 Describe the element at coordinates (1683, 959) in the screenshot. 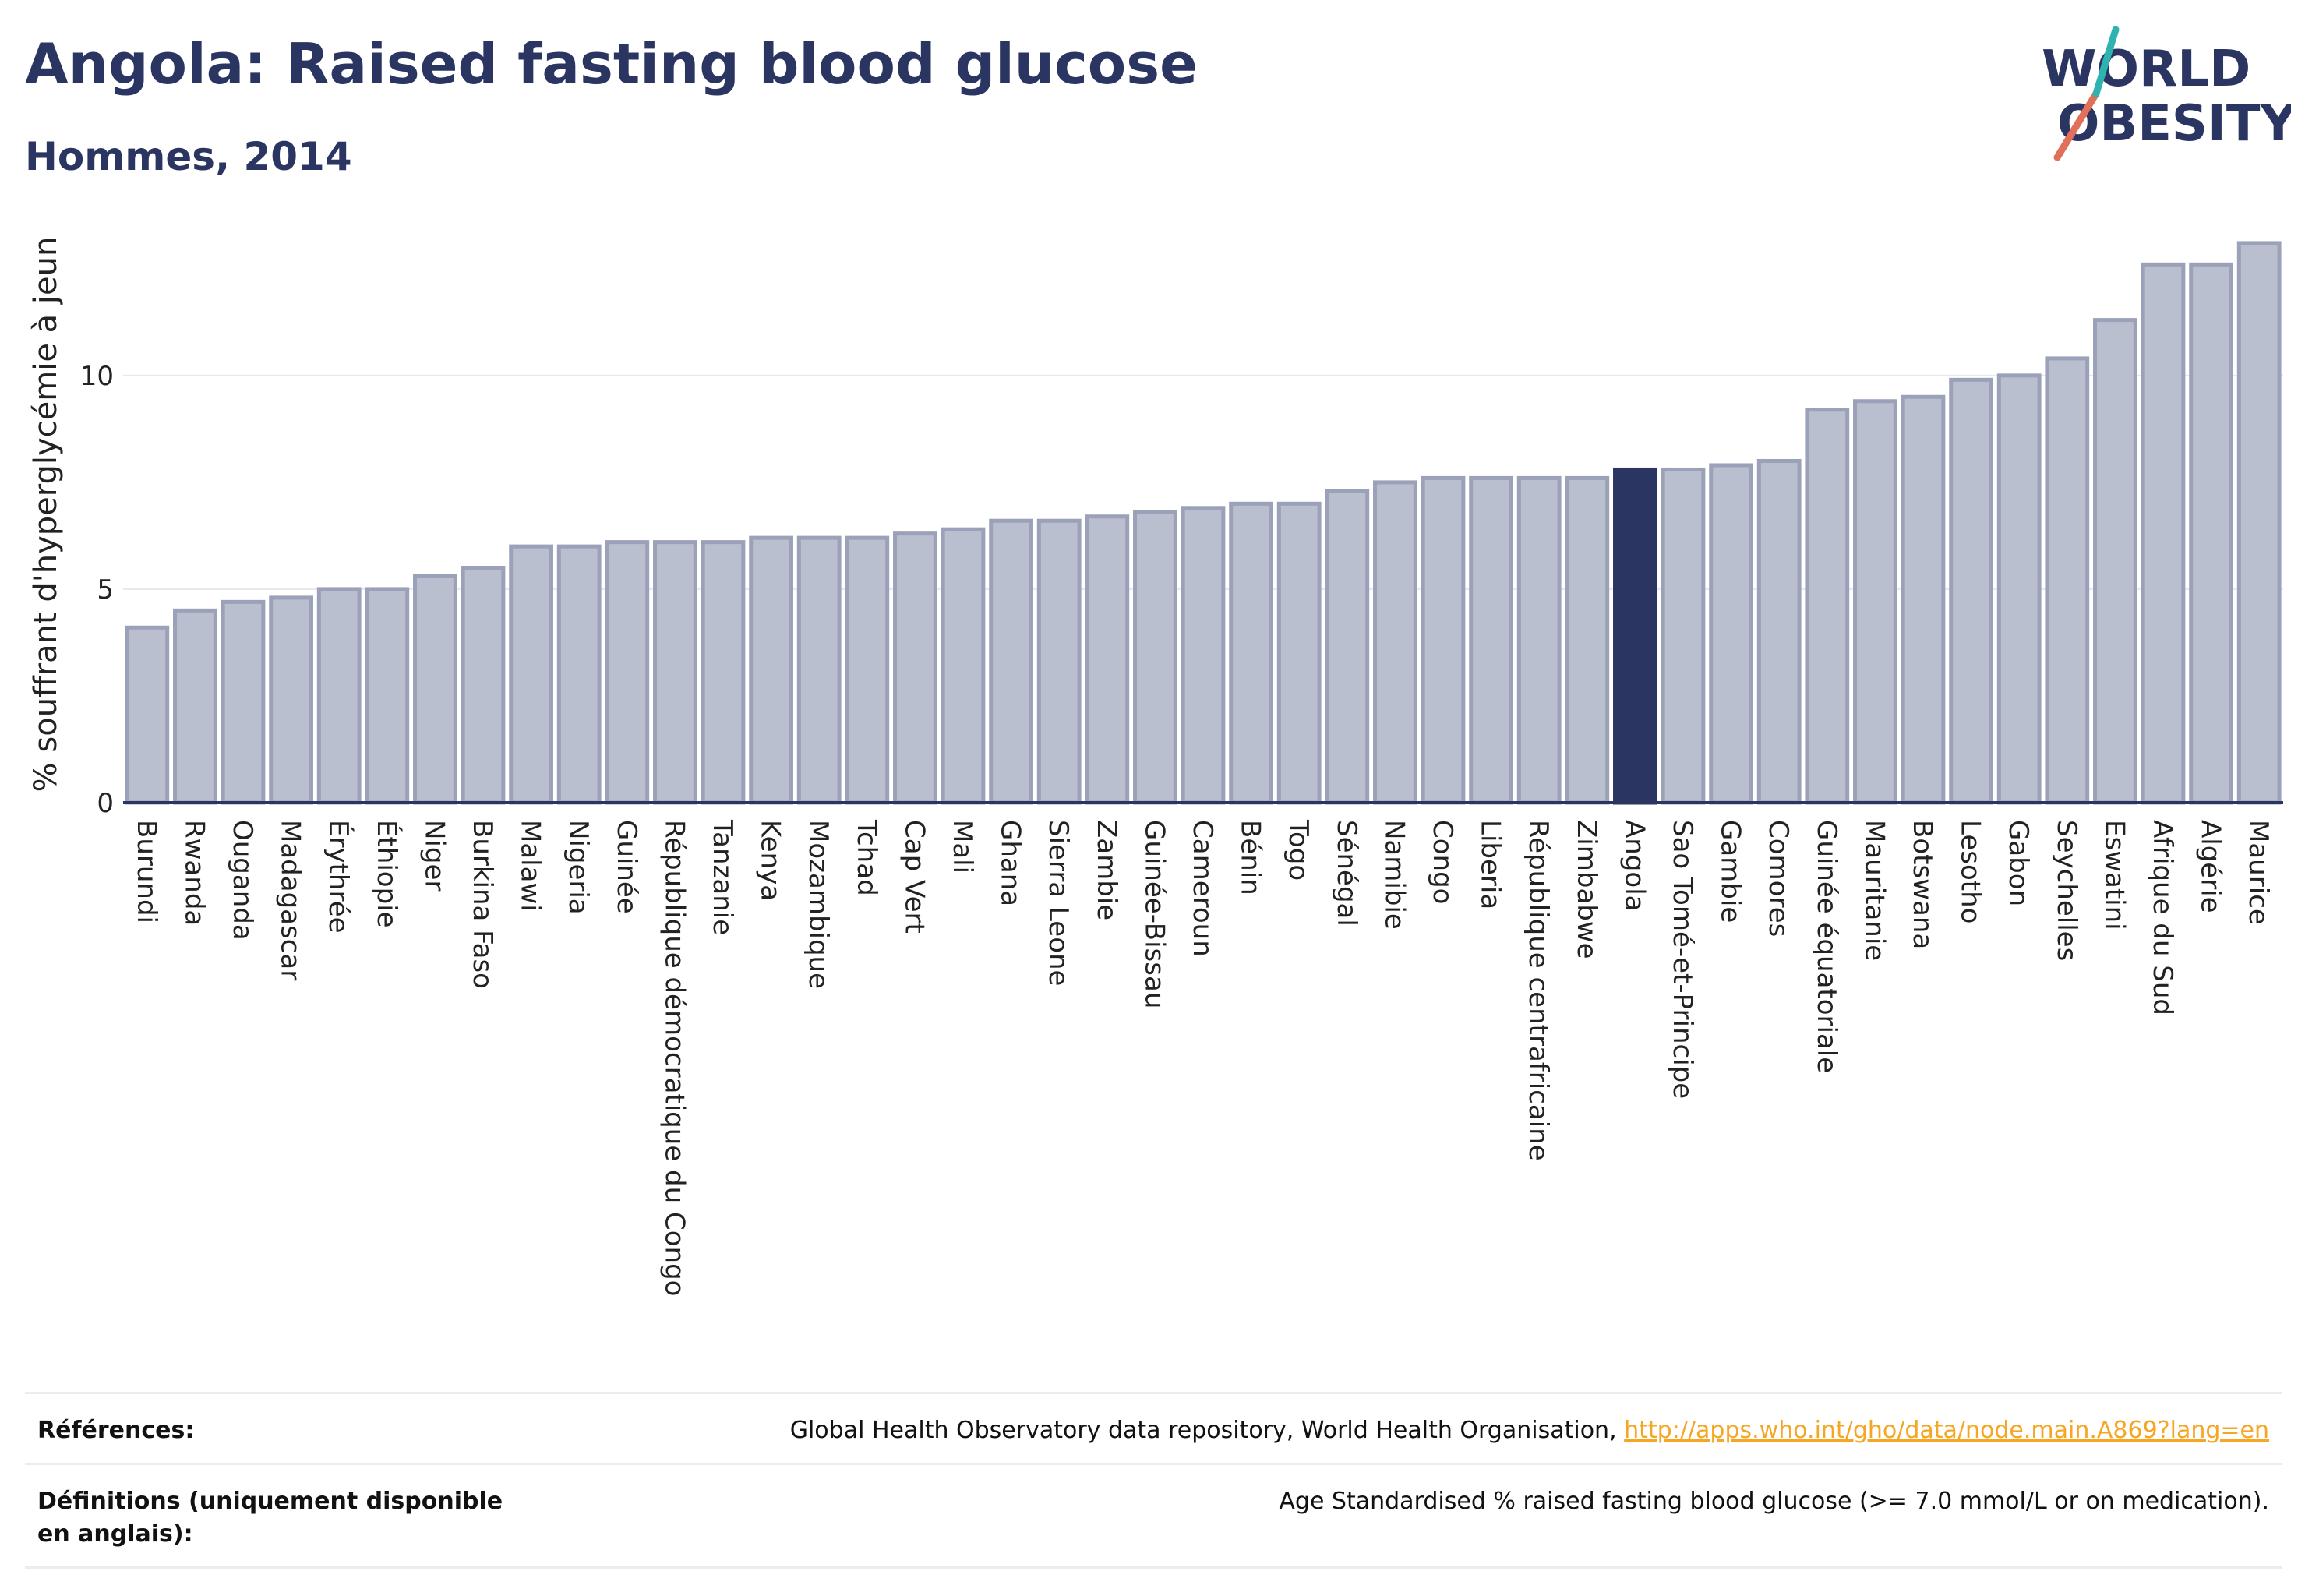

I see `x-tick-label: Sao Tomé-et-Principe` at that location.